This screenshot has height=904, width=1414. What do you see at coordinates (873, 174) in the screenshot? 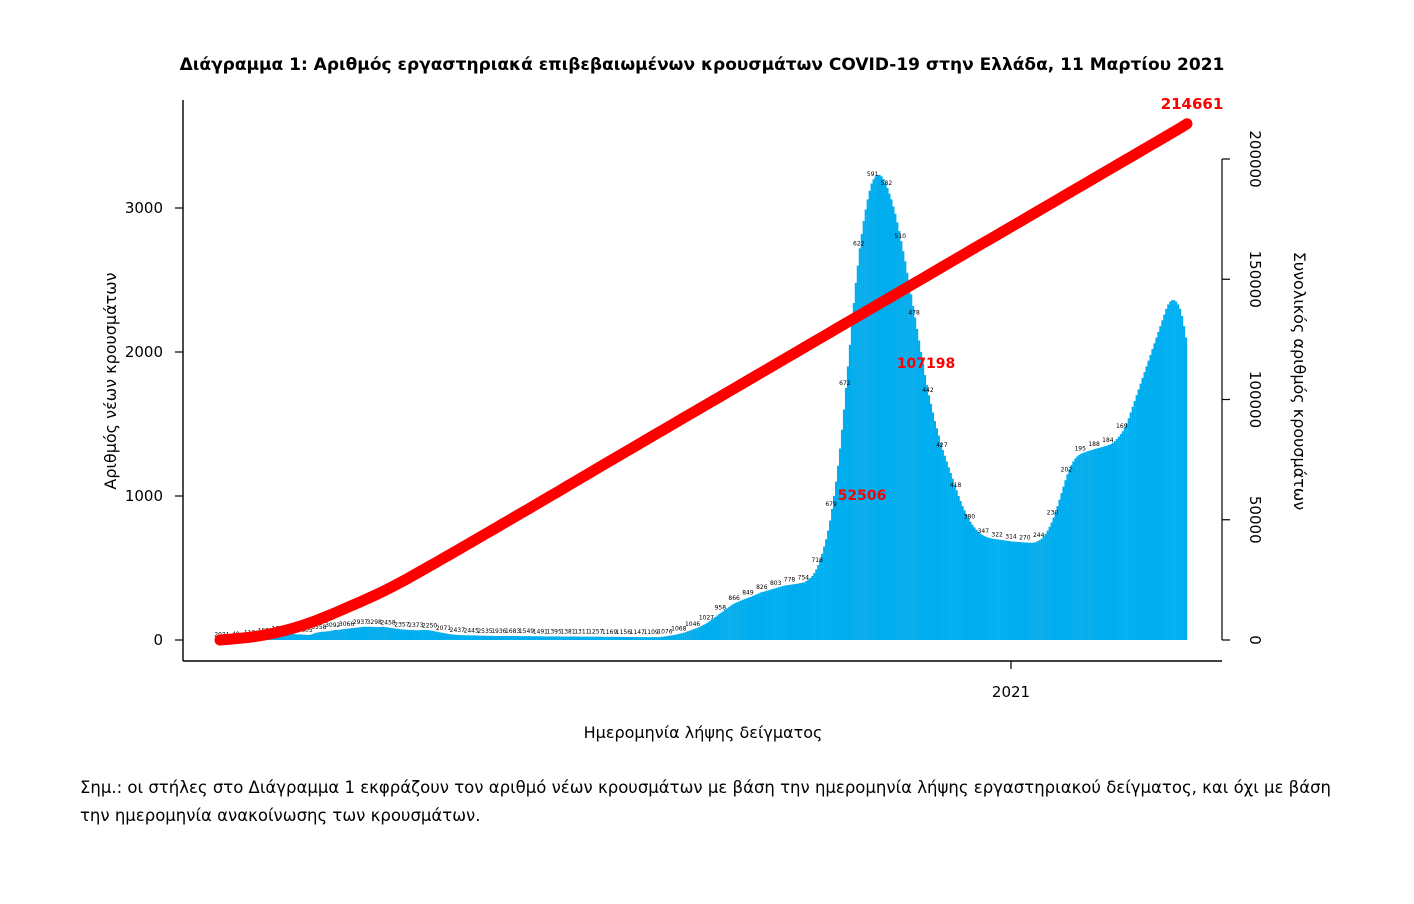
I see `bar-data-label: 591` at bounding box center [873, 174].